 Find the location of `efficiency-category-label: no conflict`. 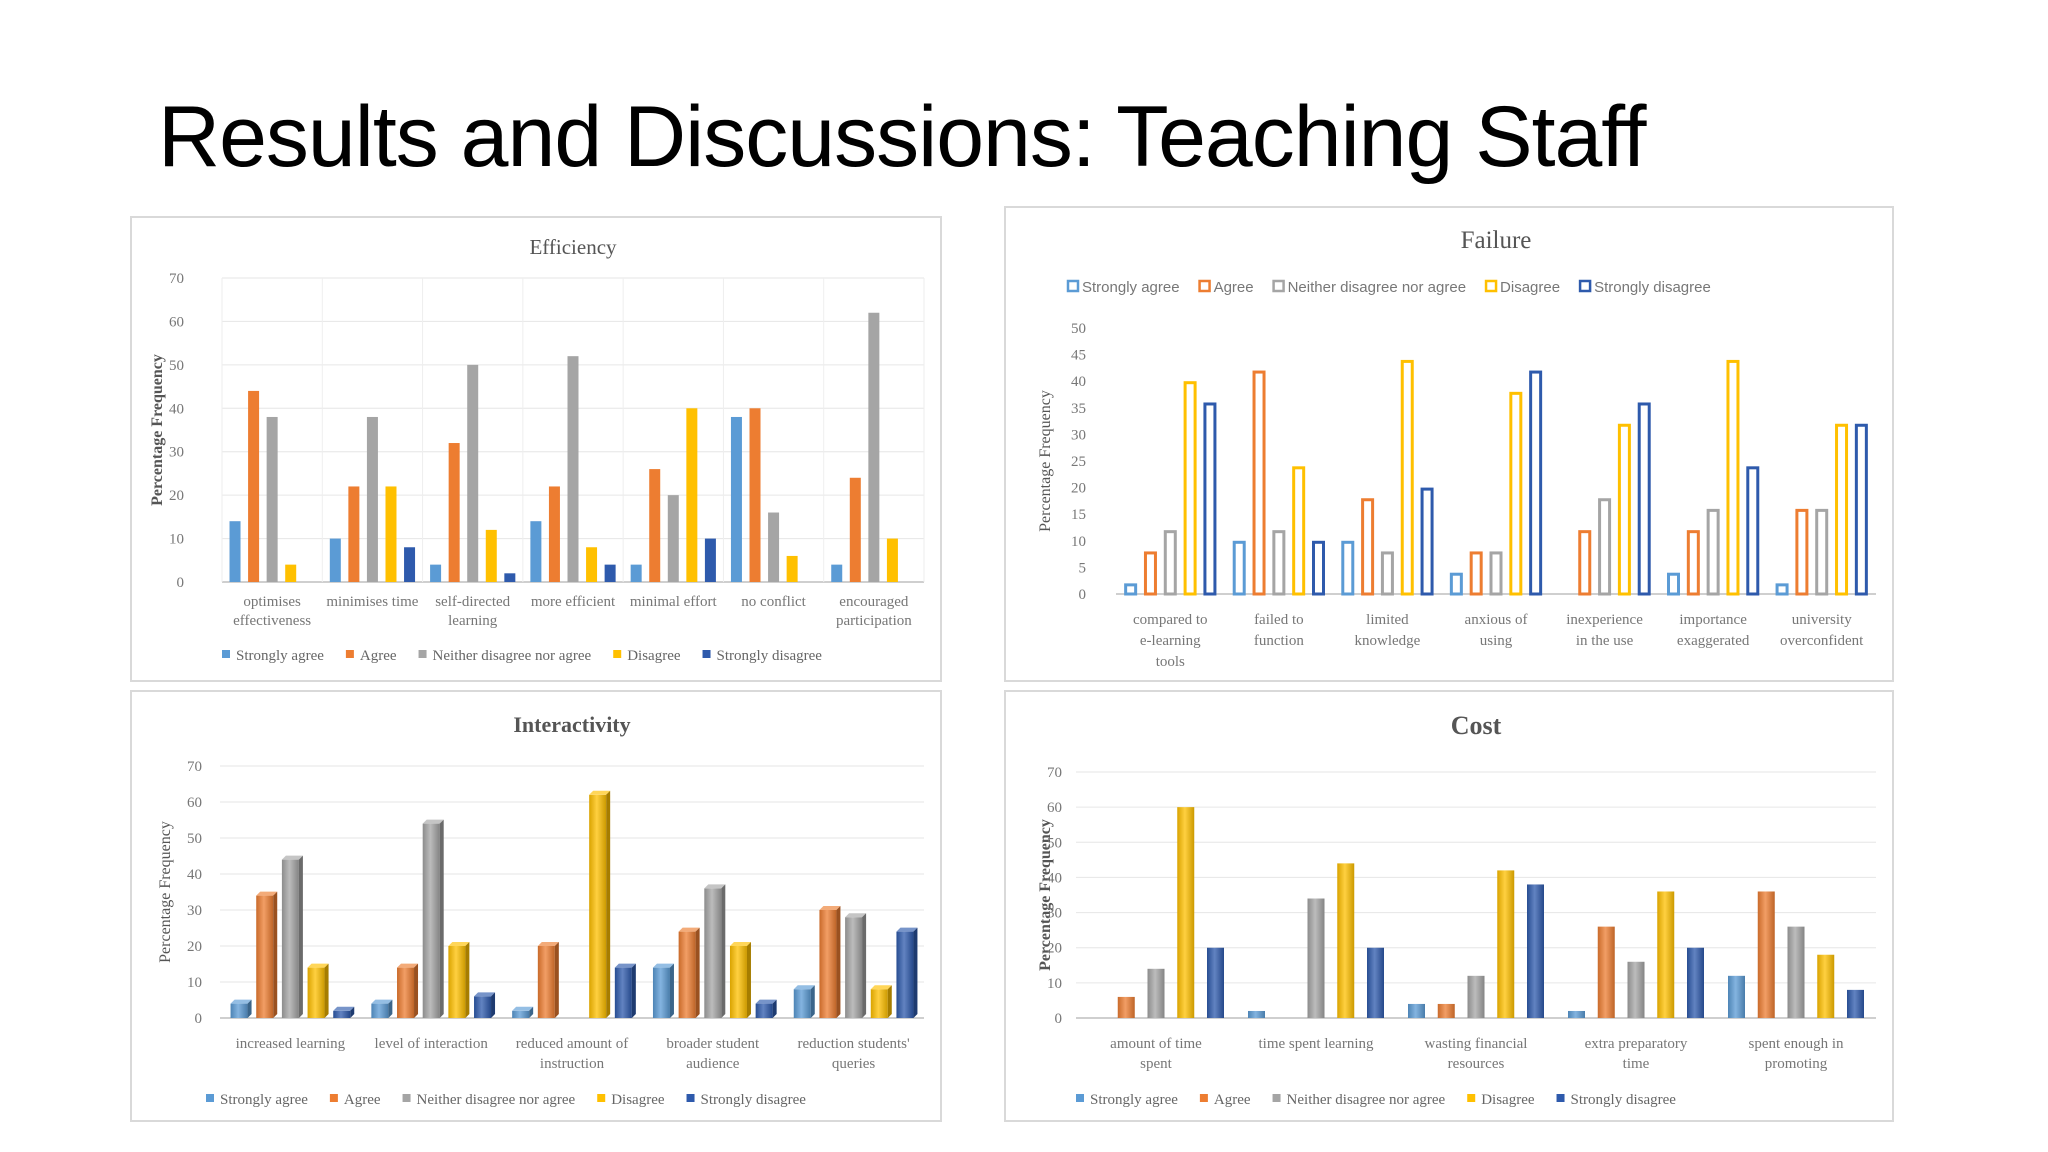

efficiency-category-label: no conflict is located at coordinates (773, 602).